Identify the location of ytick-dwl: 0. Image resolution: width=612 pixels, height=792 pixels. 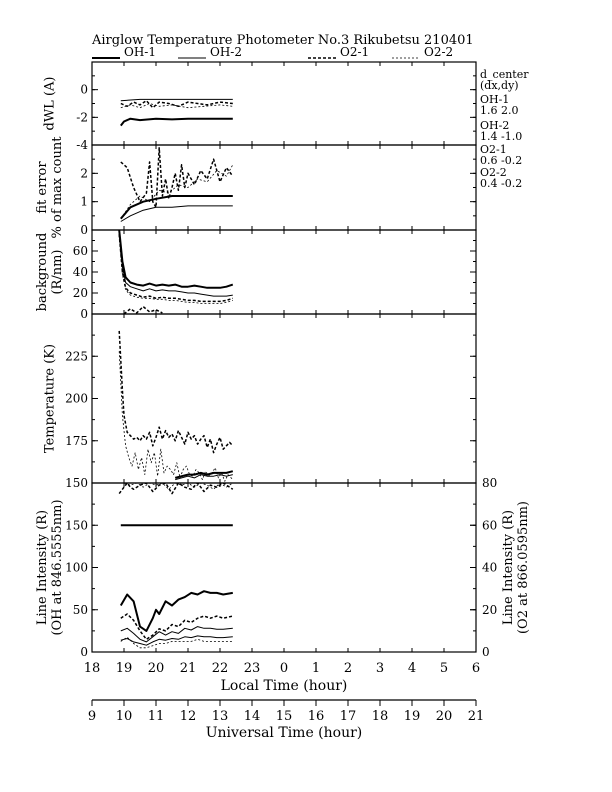
(84, 90).